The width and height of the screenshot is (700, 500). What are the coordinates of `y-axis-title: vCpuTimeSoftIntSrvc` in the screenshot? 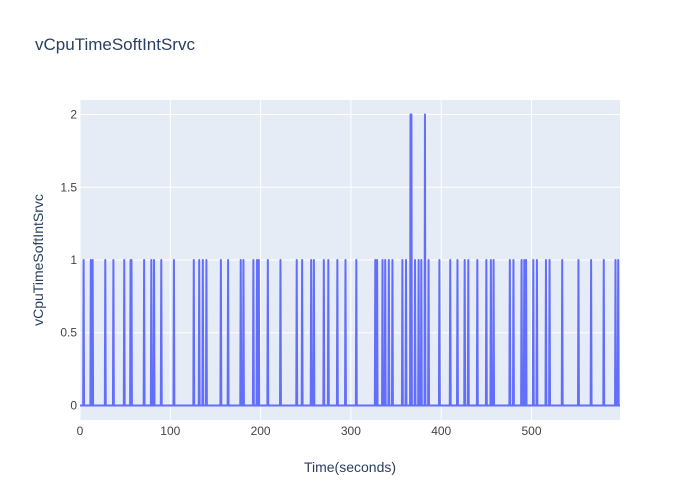 It's located at (38, 260).